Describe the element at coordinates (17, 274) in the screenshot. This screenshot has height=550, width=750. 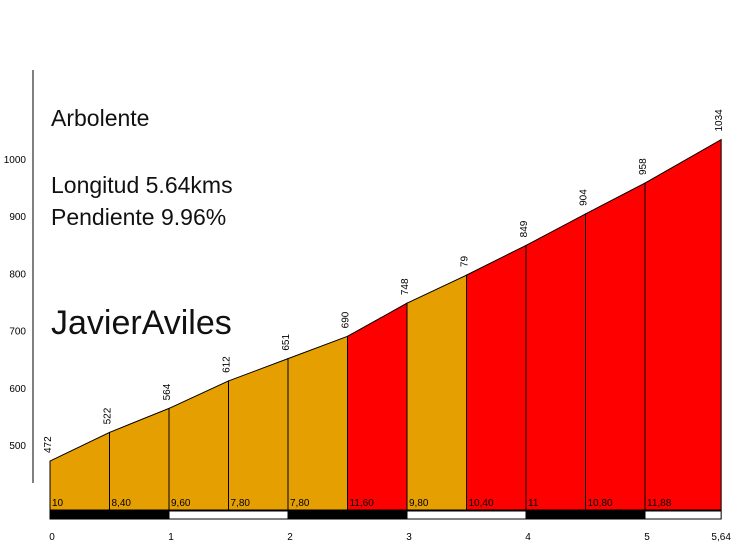
I see `y-tick-label: 800` at that location.